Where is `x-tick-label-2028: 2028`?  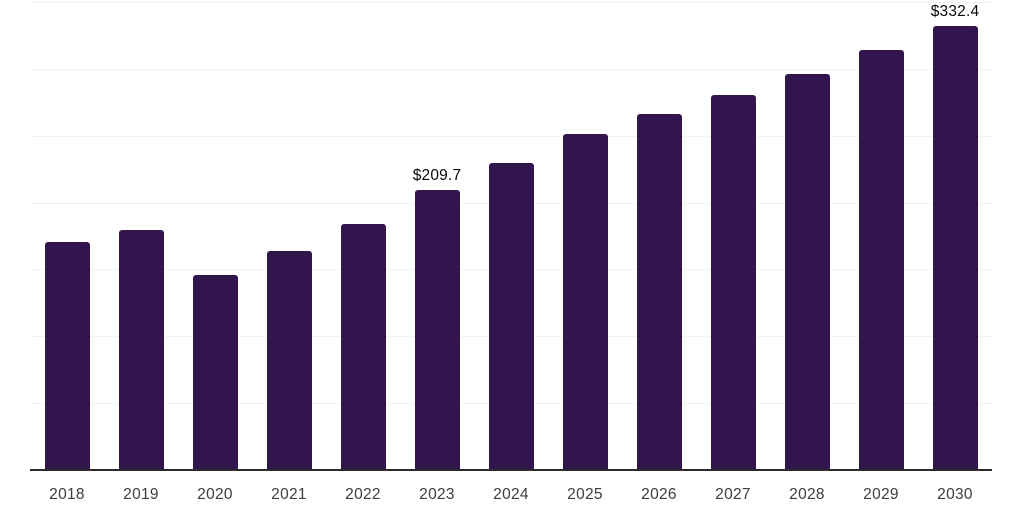
x-tick-label-2028: 2028 is located at coordinates (807, 494).